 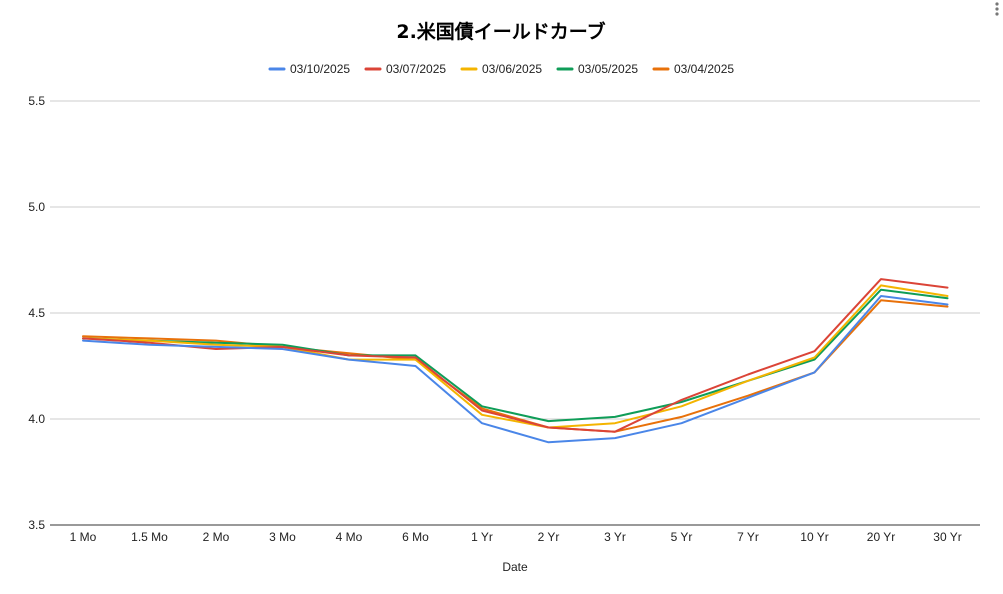 I want to click on legend-item: 03/10/2025, so click(x=309, y=69).